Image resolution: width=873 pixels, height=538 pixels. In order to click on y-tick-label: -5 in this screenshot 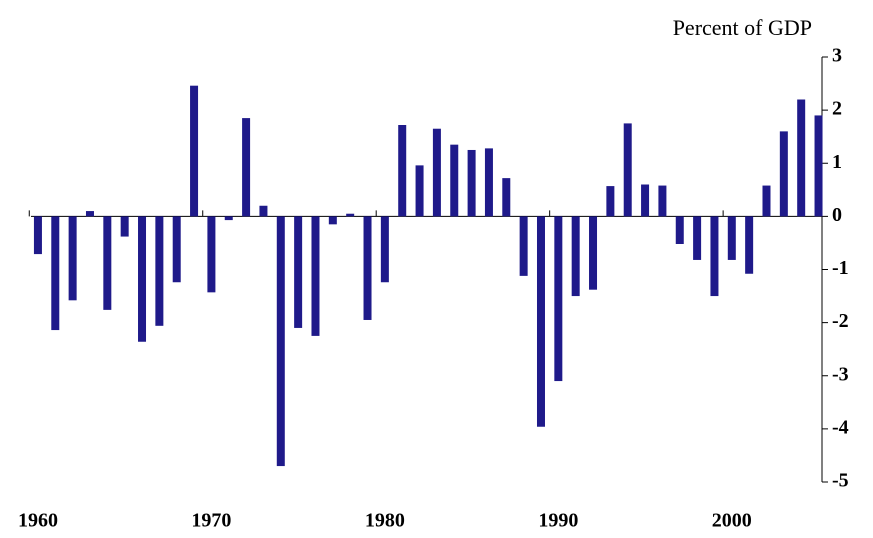, I will do `click(840, 481)`.